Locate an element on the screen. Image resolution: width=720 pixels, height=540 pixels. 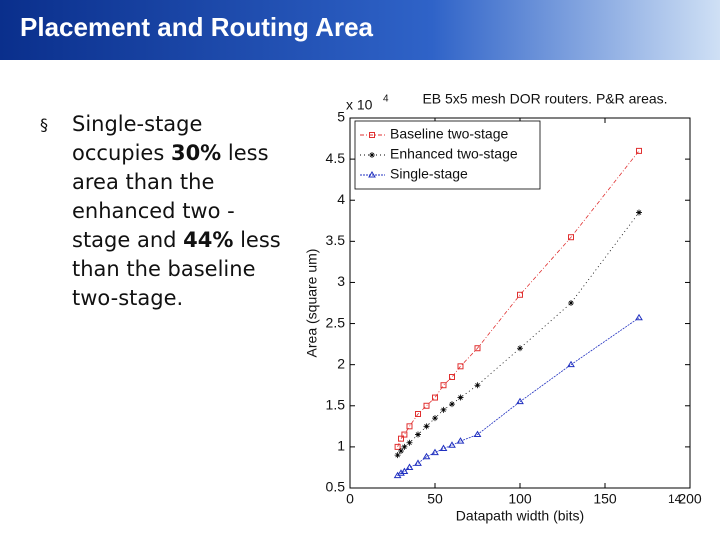
bullet-segment: 30% is located at coordinates (196, 153).